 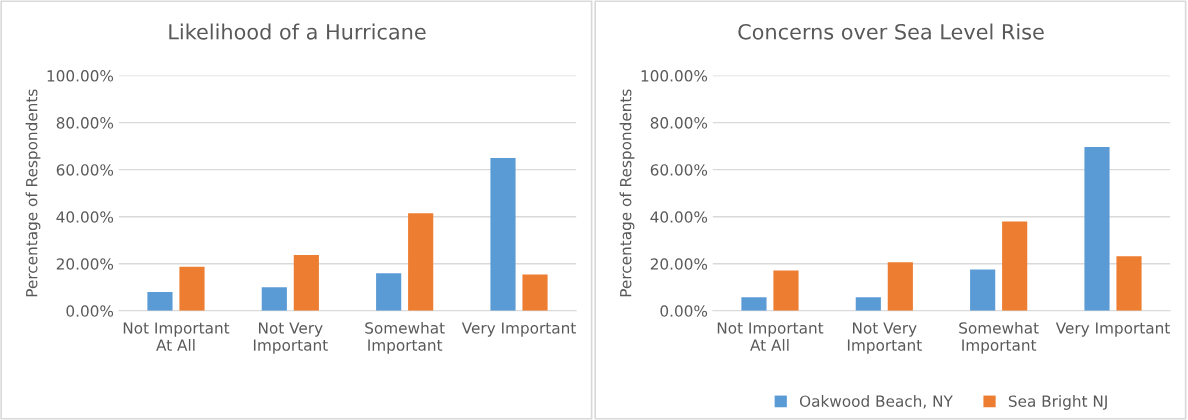 What do you see at coordinates (1057, 402) in the screenshot?
I see `legend-label: Sea Bright NJ` at bounding box center [1057, 402].